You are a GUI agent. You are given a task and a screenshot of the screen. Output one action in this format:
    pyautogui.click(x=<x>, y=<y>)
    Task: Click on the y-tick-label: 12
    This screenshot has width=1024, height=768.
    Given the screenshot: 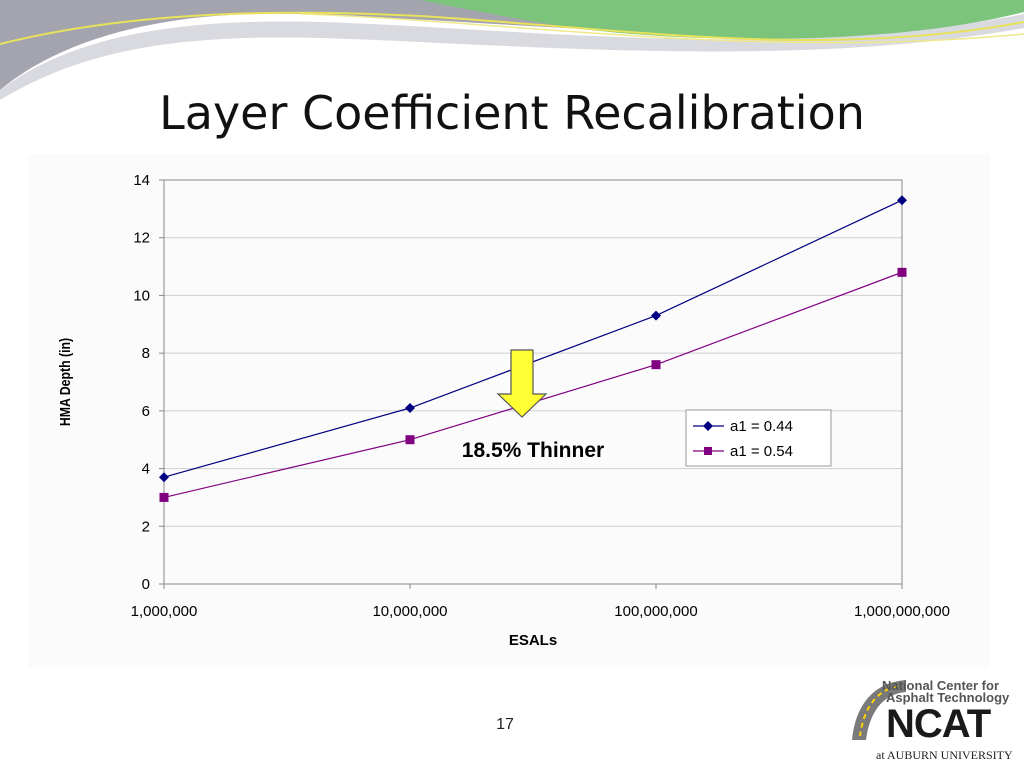 What is the action you would take?
    pyautogui.click(x=141, y=238)
    